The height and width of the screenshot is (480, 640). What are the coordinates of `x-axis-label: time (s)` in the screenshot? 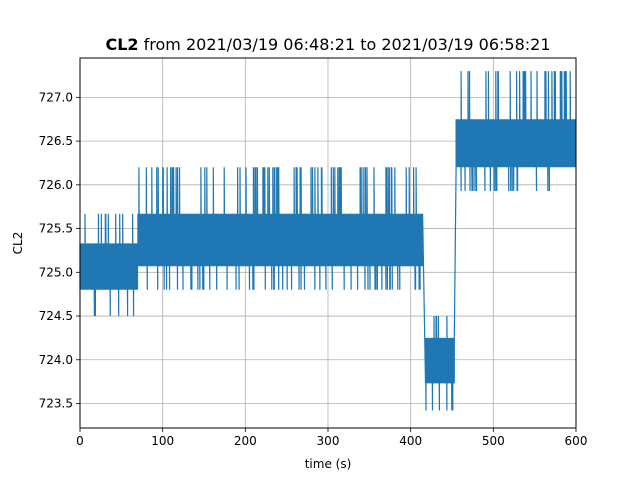 It's located at (328, 464).